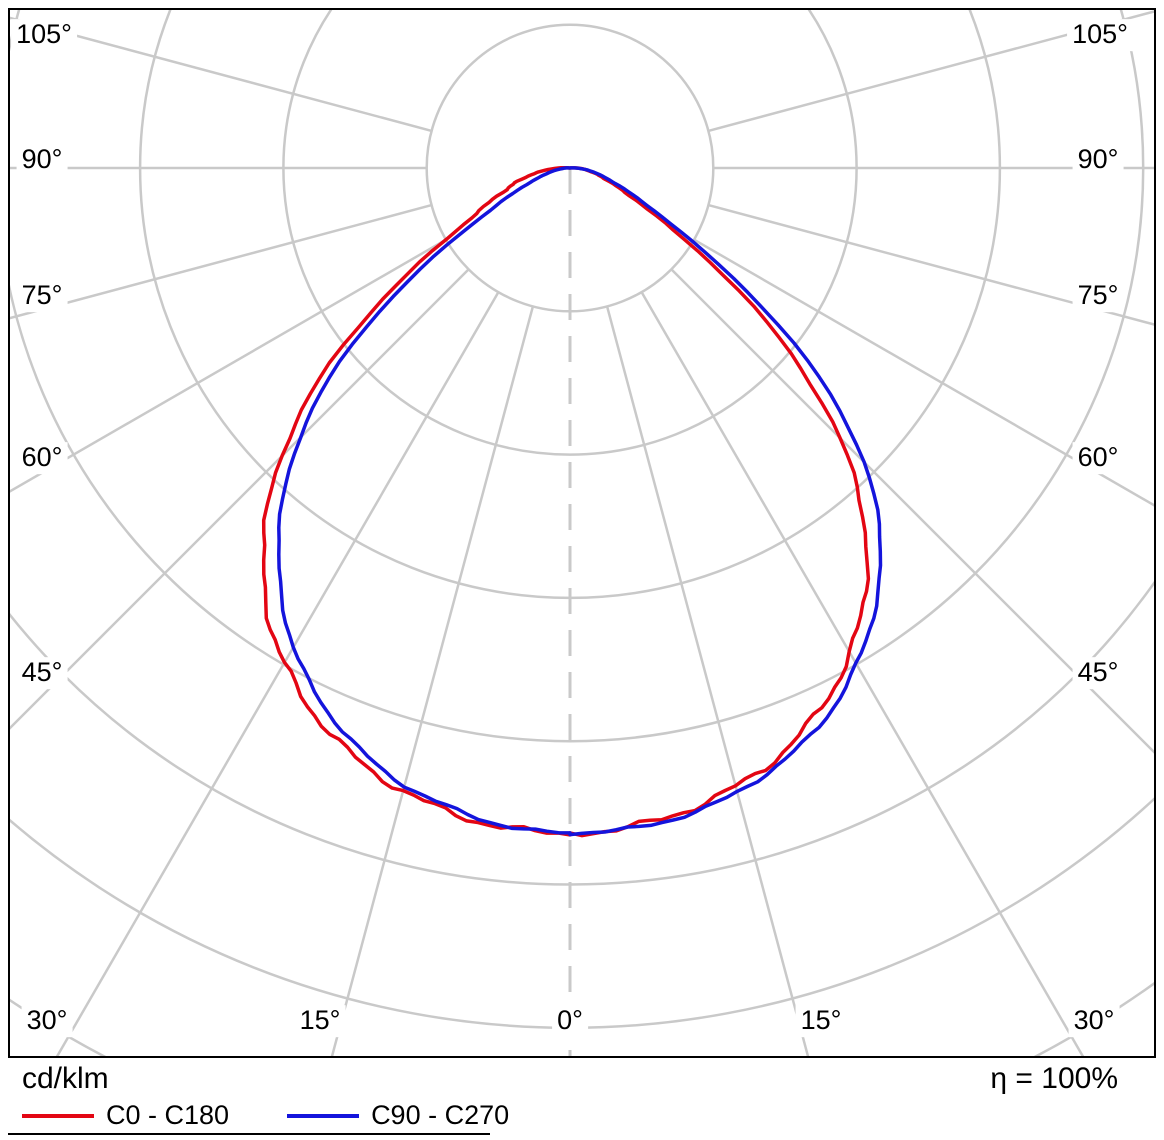 Image resolution: width=1164 pixels, height=1140 pixels. What do you see at coordinates (1054, 1078) in the screenshot?
I see `efficiency-label: η = 100%` at bounding box center [1054, 1078].